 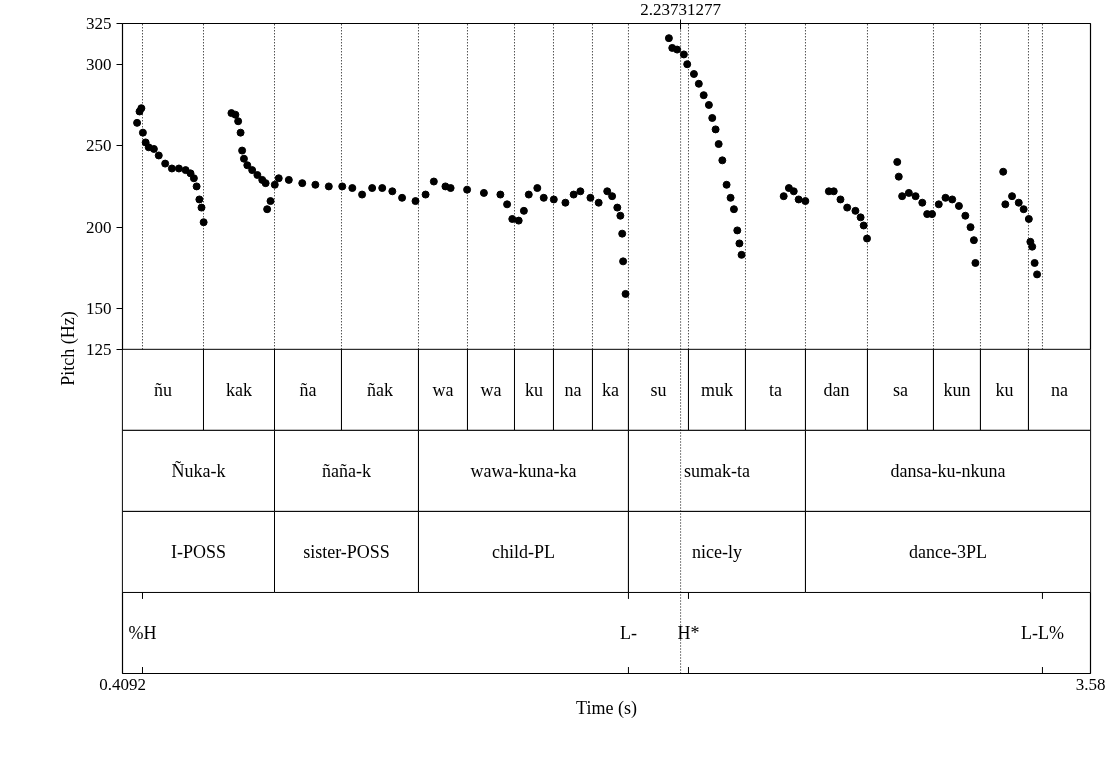 What do you see at coordinates (688, 632) in the screenshot?
I see `ref-line-label: H*` at bounding box center [688, 632].